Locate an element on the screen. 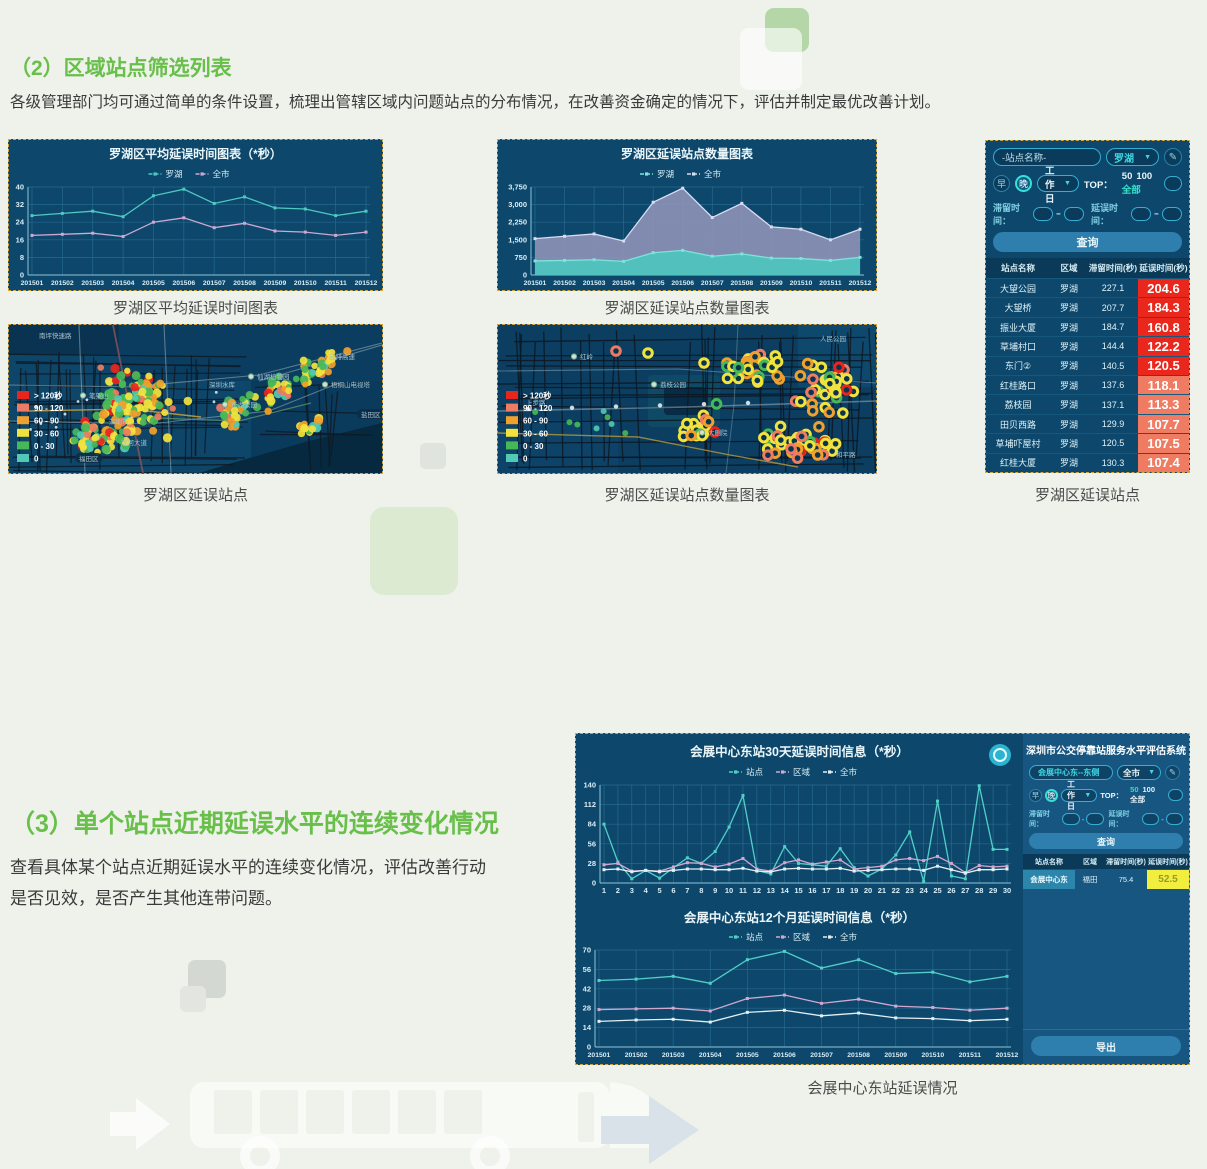  arrow-watermark is located at coordinates (650, 1130).